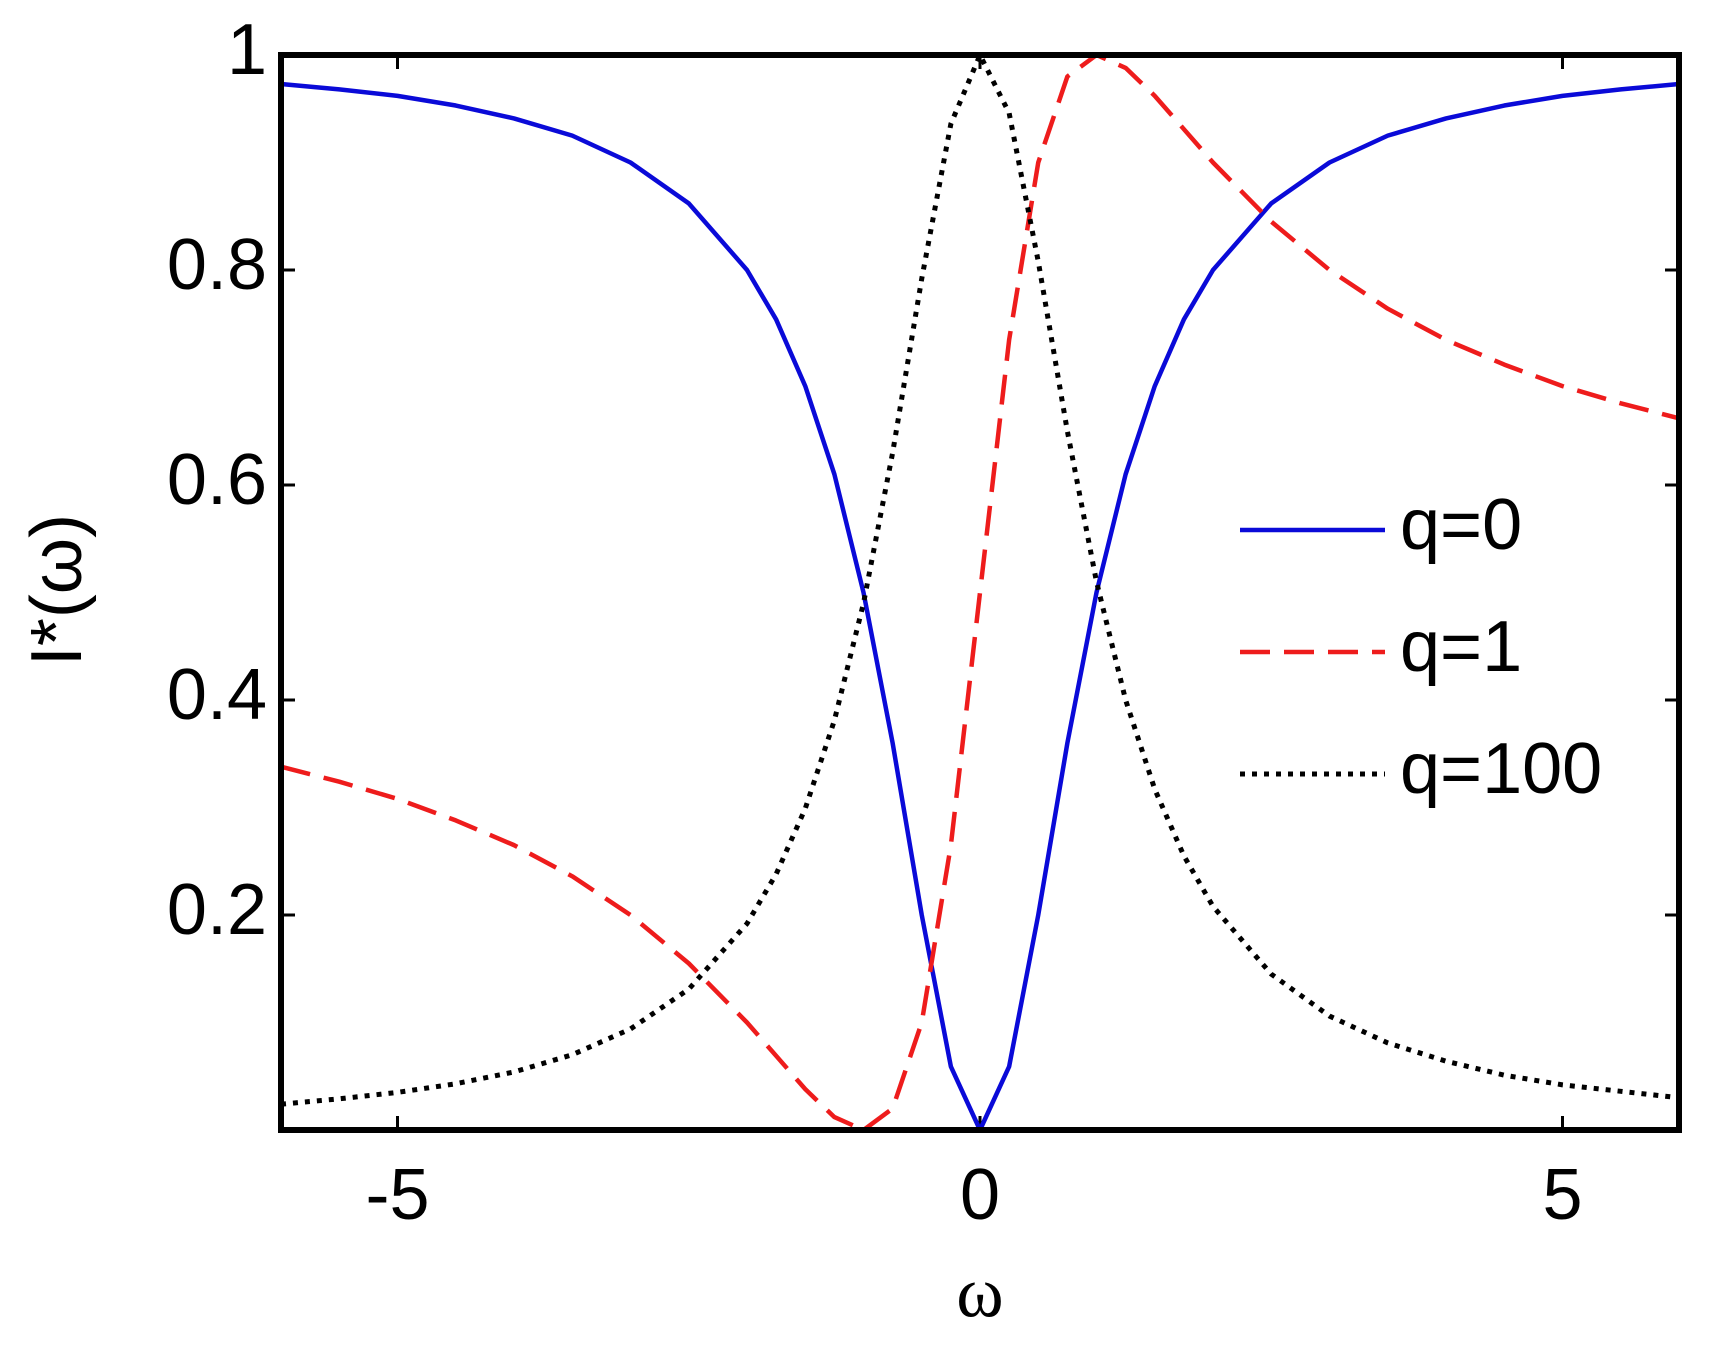 The width and height of the screenshot is (1709, 1352). I want to click on y-tick-label: 0.2, so click(217, 910).